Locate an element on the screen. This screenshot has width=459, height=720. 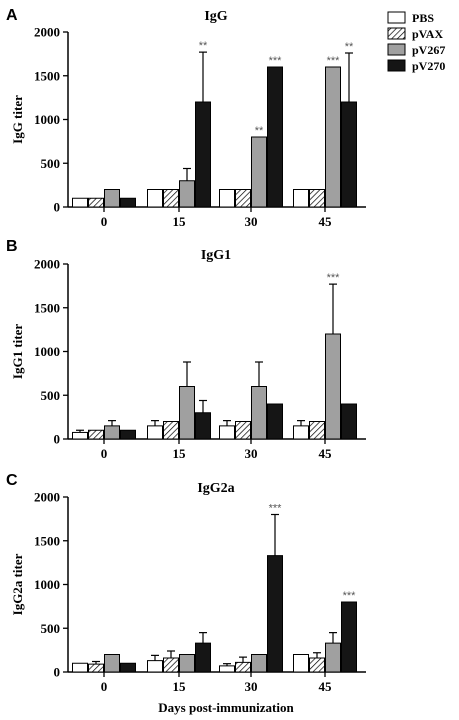
y-axis-label: IgG titer is located at coordinates (17, 119).